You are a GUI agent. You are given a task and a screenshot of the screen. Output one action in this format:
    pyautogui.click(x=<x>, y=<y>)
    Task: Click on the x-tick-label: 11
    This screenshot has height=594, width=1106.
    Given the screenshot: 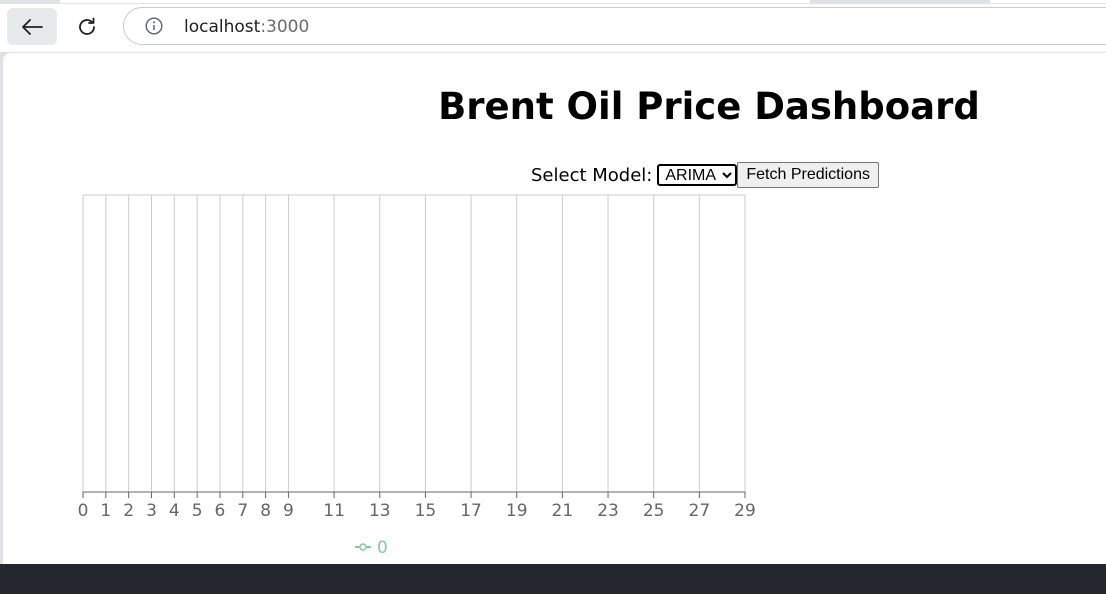 What is the action you would take?
    pyautogui.click(x=334, y=511)
    